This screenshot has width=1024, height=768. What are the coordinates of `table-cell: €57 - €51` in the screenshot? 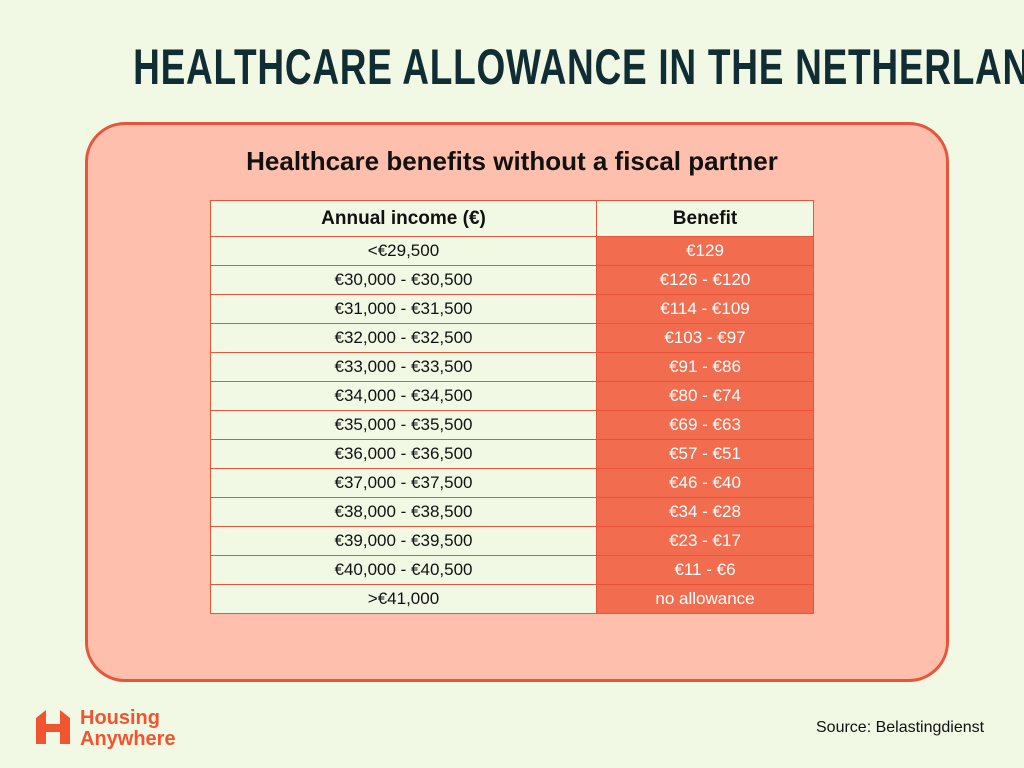 It's located at (705, 454).